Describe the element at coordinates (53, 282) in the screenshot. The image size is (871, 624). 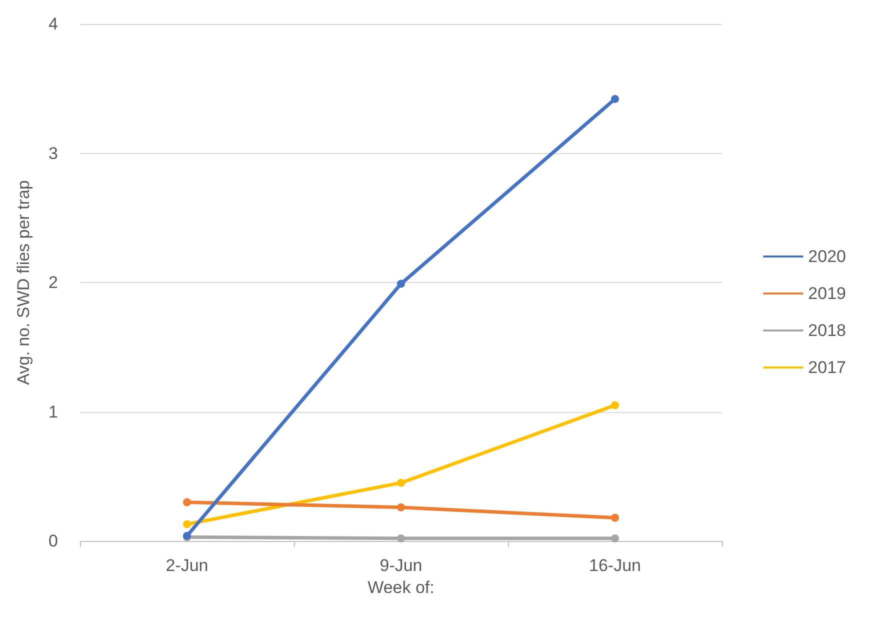
I see `y-tick-label: 2` at that location.